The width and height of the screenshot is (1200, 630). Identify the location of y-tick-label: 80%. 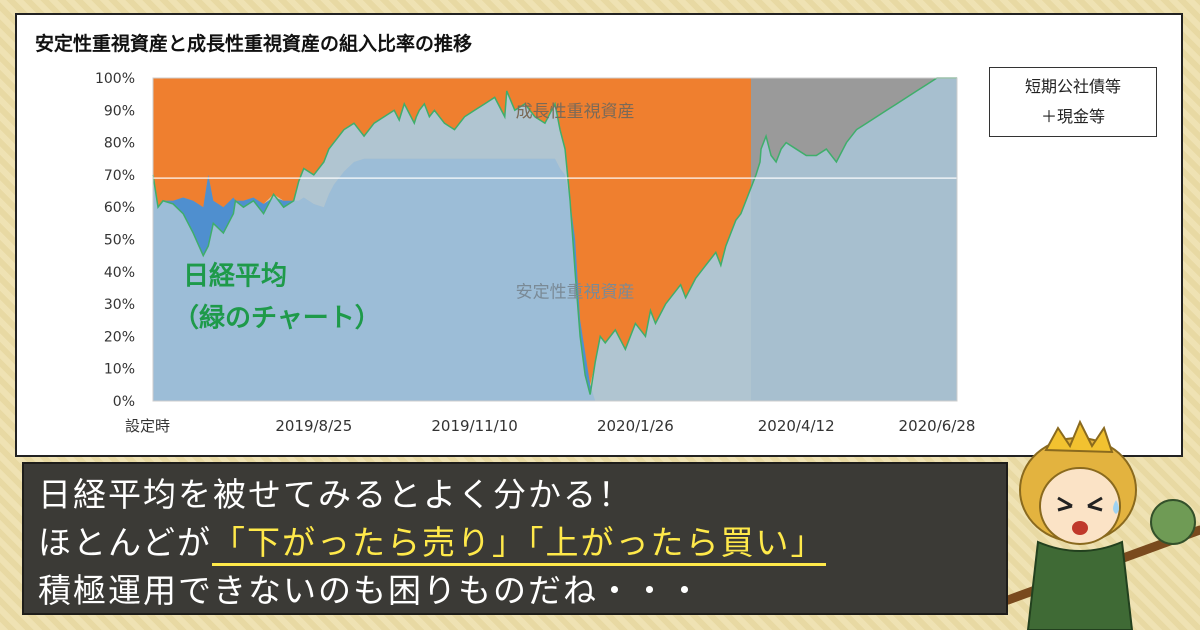
(119, 144).